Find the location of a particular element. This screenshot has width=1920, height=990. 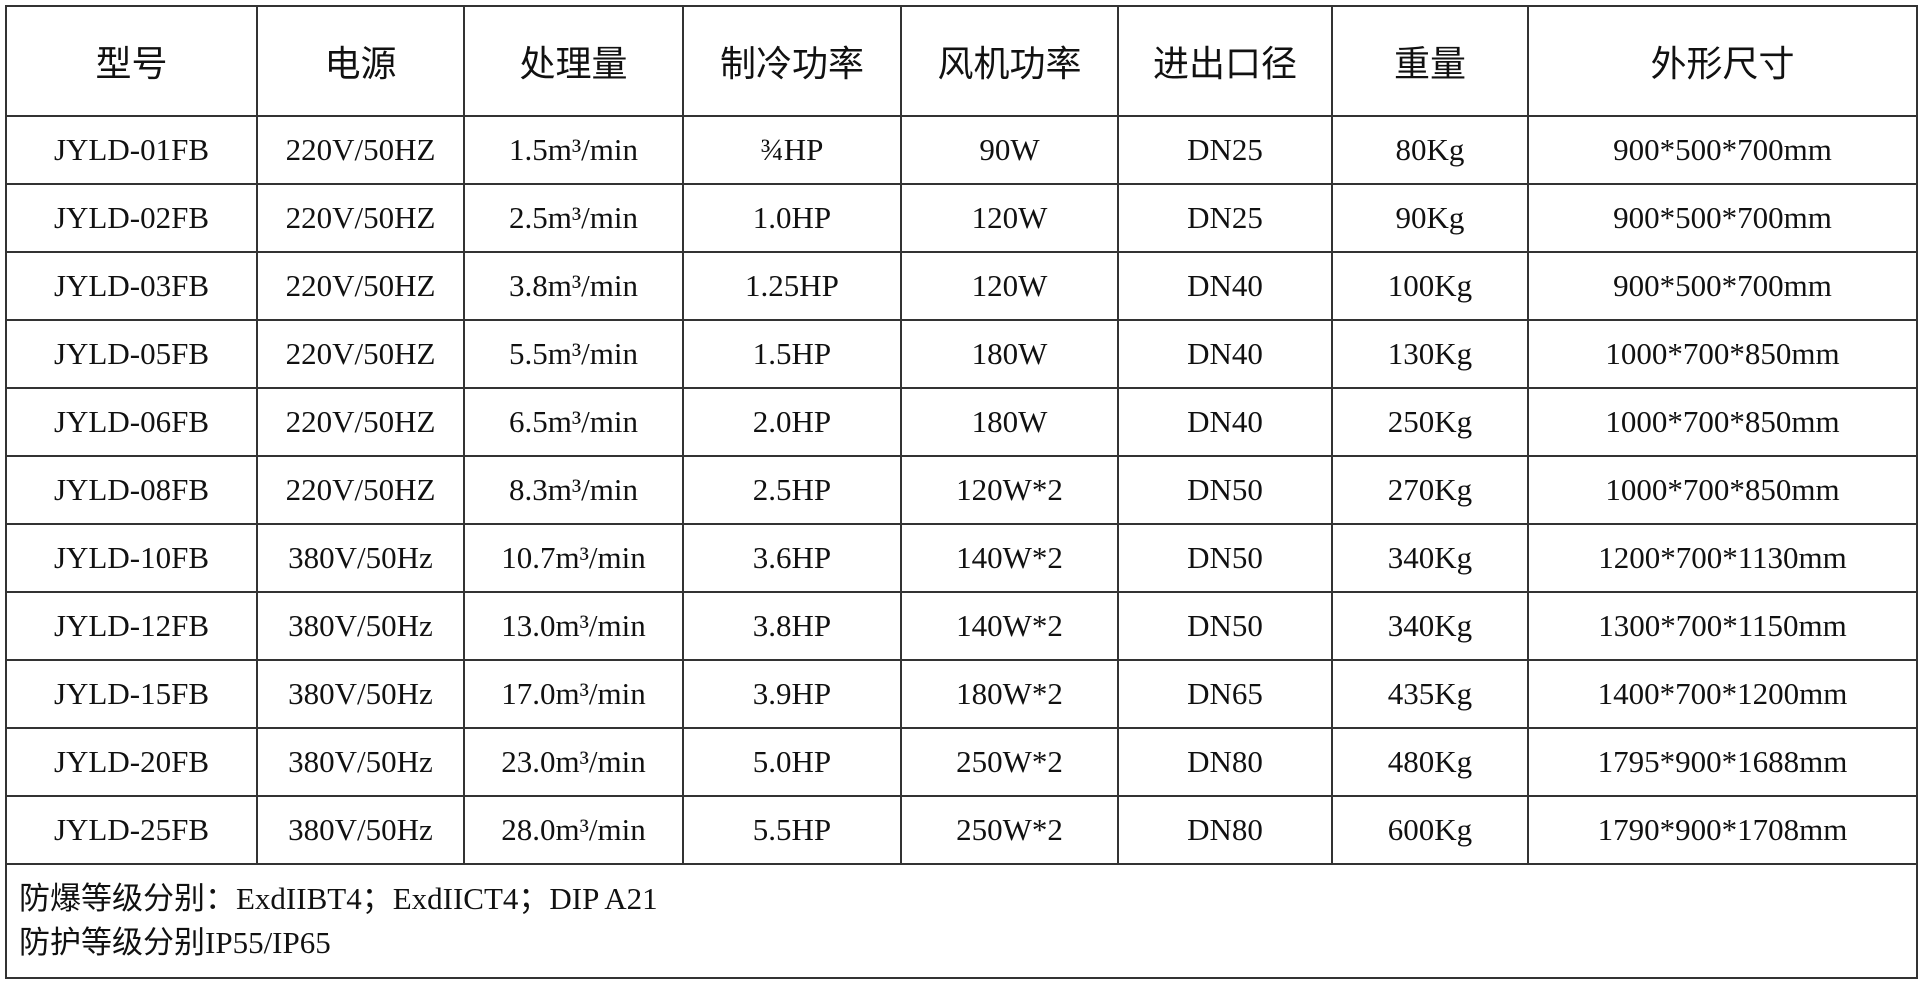

cell-model: JYLD-20FB is located at coordinates (131, 762).